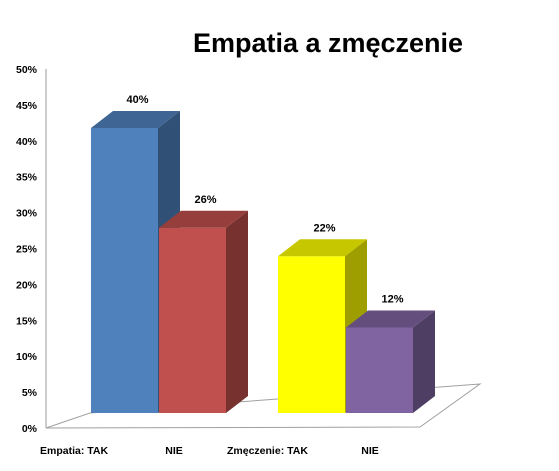 This screenshot has width=559, height=471. What do you see at coordinates (209, 451) in the screenshot?
I see `category-labels: Empatia: TAK NIE Zmęczenie: TAK NIE` at bounding box center [209, 451].